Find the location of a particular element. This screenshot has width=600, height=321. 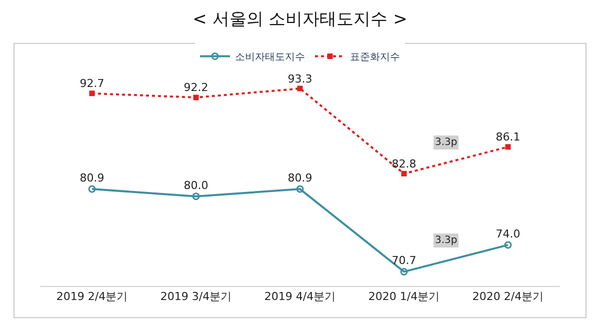

legend-label: 표준화지수 is located at coordinates (375, 58).